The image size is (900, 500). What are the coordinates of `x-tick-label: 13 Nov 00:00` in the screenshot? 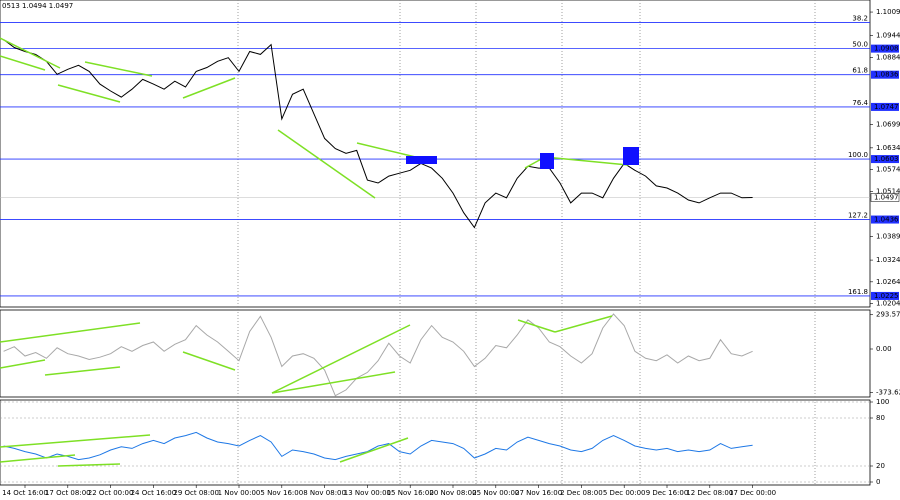 It's located at (367, 493).